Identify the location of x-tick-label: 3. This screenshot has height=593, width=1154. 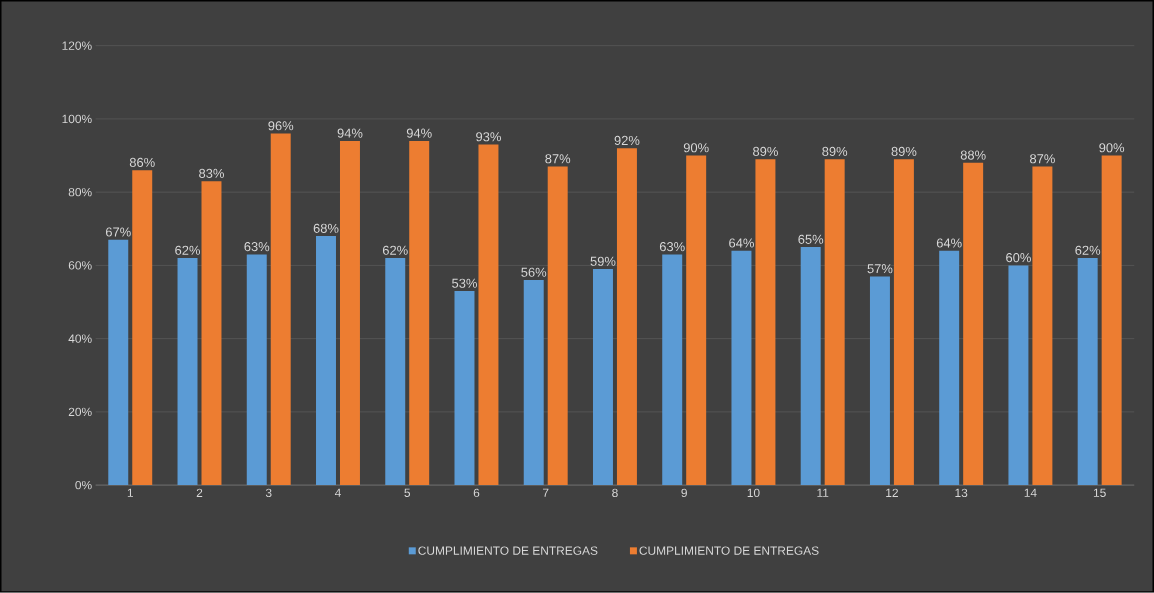
(268, 493).